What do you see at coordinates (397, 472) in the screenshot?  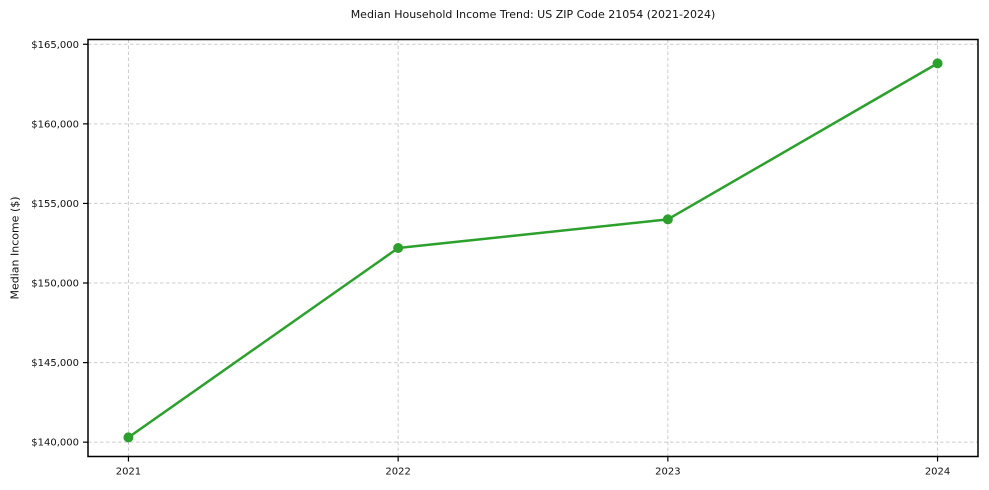 I see `x-tick-label: 2022` at bounding box center [397, 472].